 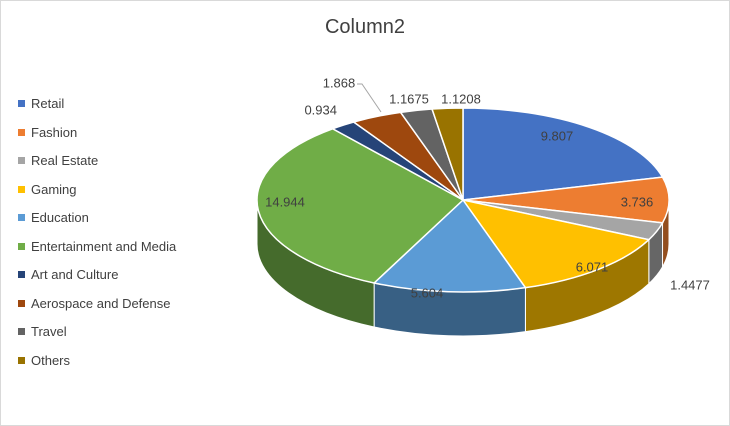 What do you see at coordinates (556, 243) in the screenshot?
I see `pie-slice-gaming` at bounding box center [556, 243].